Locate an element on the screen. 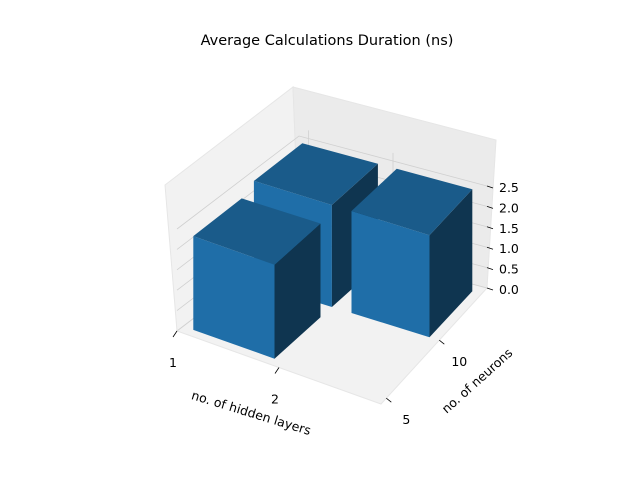 This screenshot has width=640, height=480. chart-title: Average Calculations Duration (ns) is located at coordinates (327, 41).